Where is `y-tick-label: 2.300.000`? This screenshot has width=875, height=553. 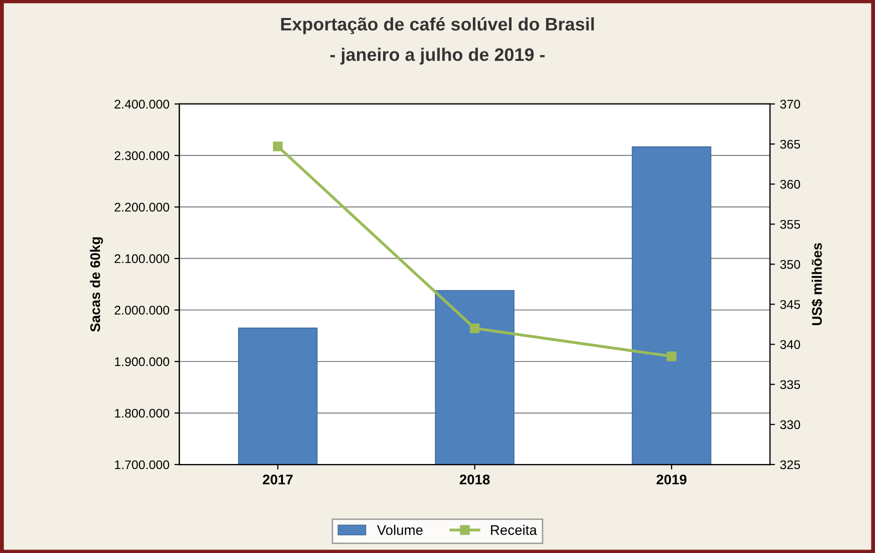
y-tick-label: 2.300.000 is located at coordinates (142, 155).